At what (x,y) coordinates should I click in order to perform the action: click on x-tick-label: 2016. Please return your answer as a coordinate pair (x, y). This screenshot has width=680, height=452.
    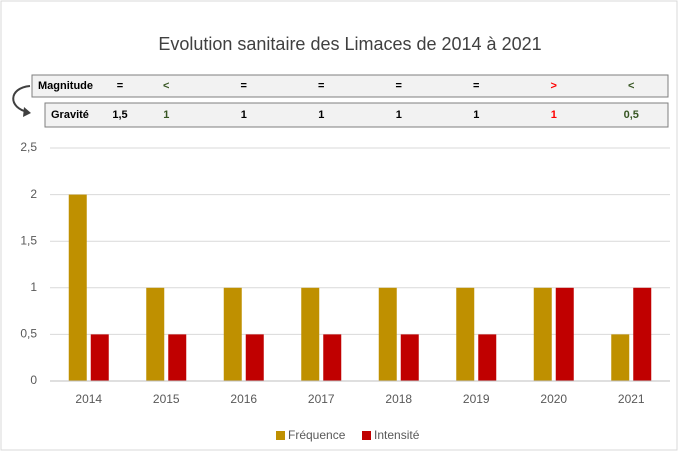
    Looking at the image, I should click on (243, 399).